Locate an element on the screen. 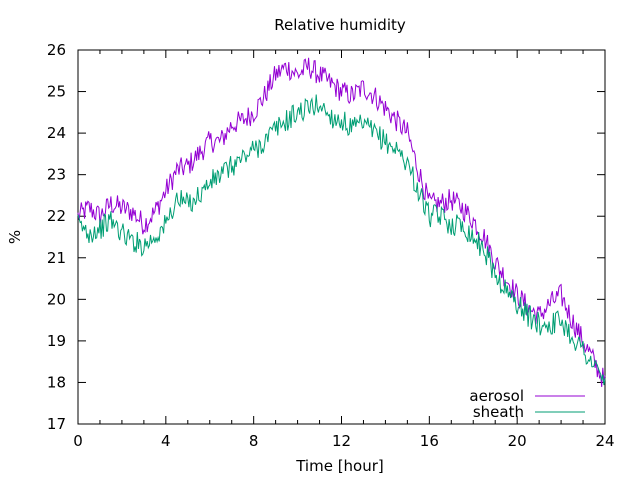 This screenshot has width=640, height=480. y-tick-label: 25 is located at coordinates (56, 92).